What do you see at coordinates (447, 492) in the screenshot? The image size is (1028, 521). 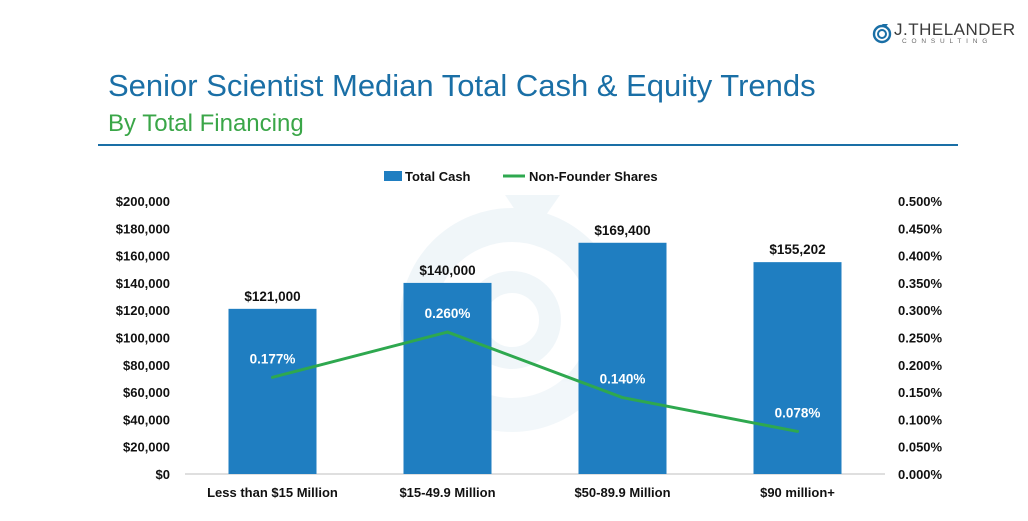 I see `x-axis-category-label: $15-49.9 Million` at bounding box center [447, 492].